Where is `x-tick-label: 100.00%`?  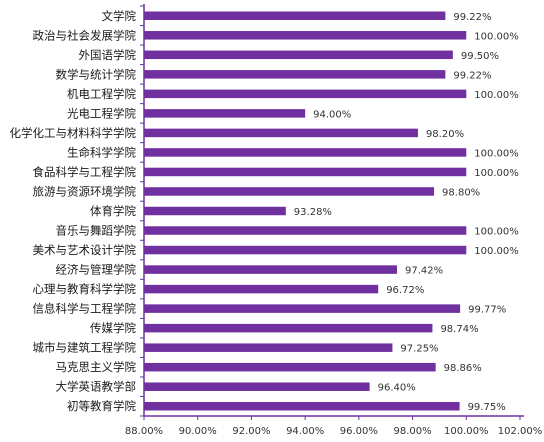
x-tick-label: 100.00% is located at coordinates (466, 431).